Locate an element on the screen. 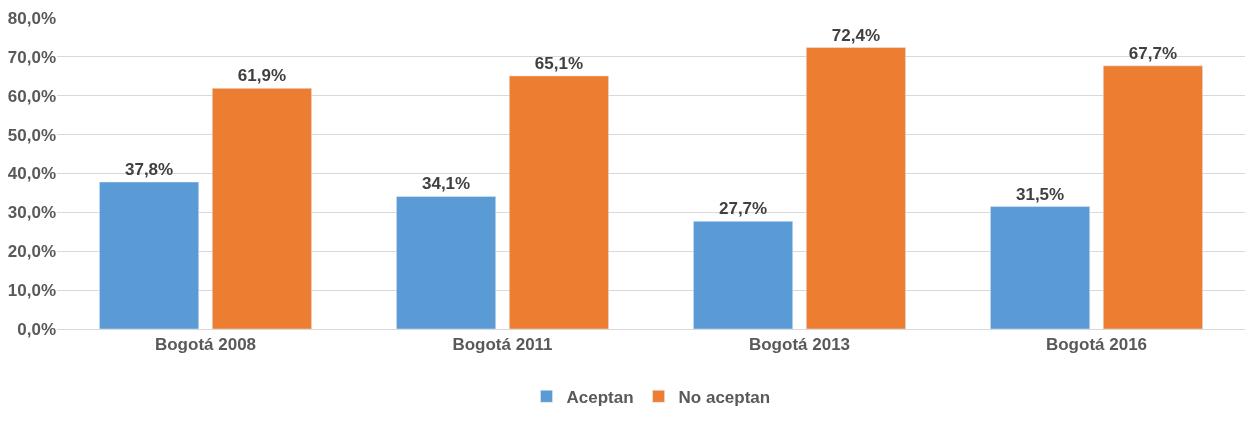  y-tick-label: 40,0% is located at coordinates (31, 174).